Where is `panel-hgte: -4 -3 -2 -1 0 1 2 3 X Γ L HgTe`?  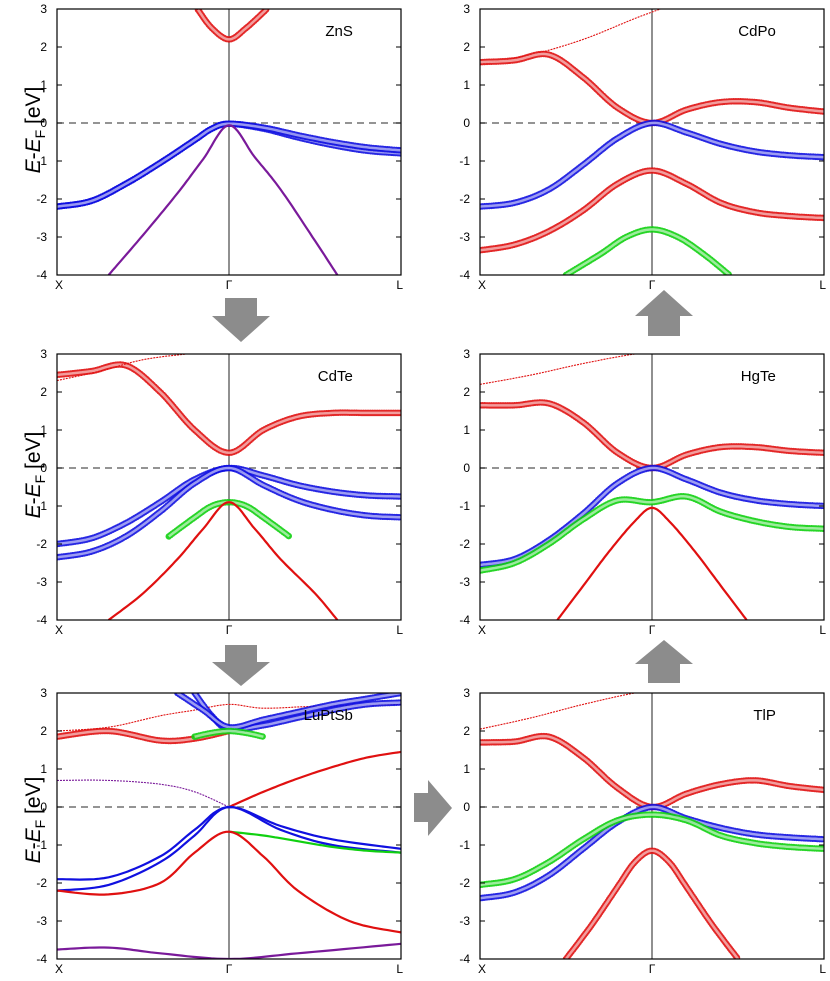
panel-hgte: -4 -3 -2 -1 0 1 2 3 X Γ L HgTe is located at coordinates (642, 492).